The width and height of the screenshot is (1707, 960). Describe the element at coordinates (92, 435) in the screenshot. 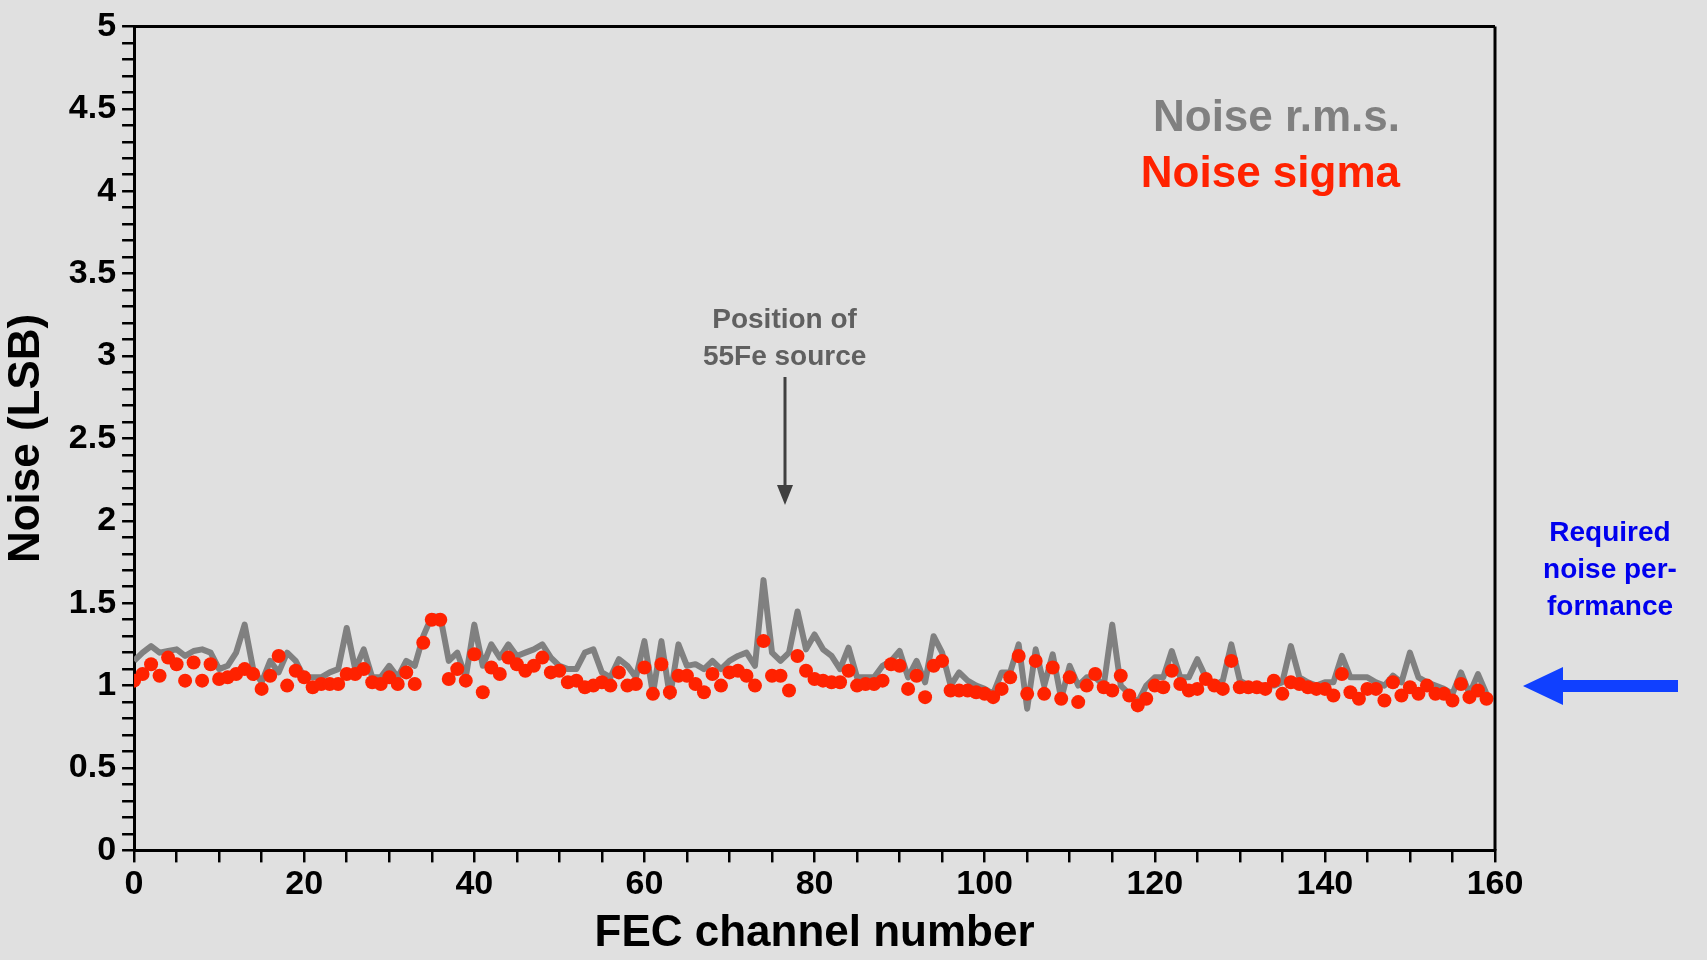

I see `y-tick-label: 2.5` at that location.